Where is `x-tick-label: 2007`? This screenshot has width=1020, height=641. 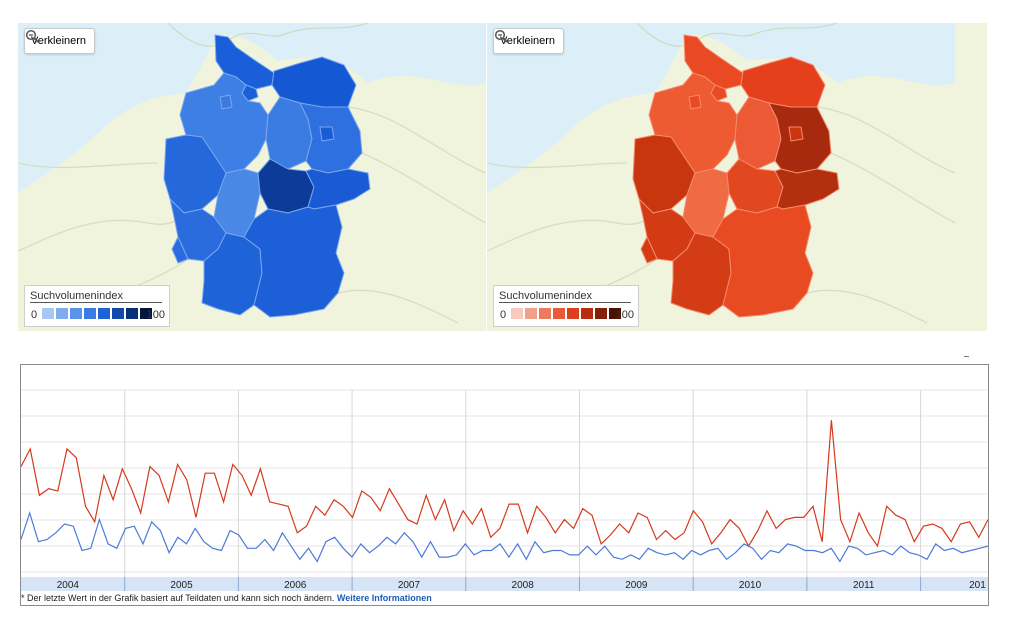
x-tick-label: 2007 is located at coordinates (409, 585).